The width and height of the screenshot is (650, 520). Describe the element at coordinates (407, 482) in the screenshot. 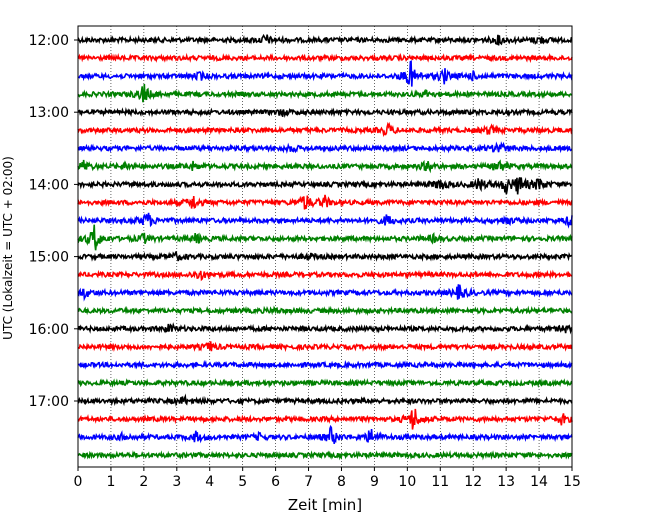

I see `x-tick-label: 10` at that location.